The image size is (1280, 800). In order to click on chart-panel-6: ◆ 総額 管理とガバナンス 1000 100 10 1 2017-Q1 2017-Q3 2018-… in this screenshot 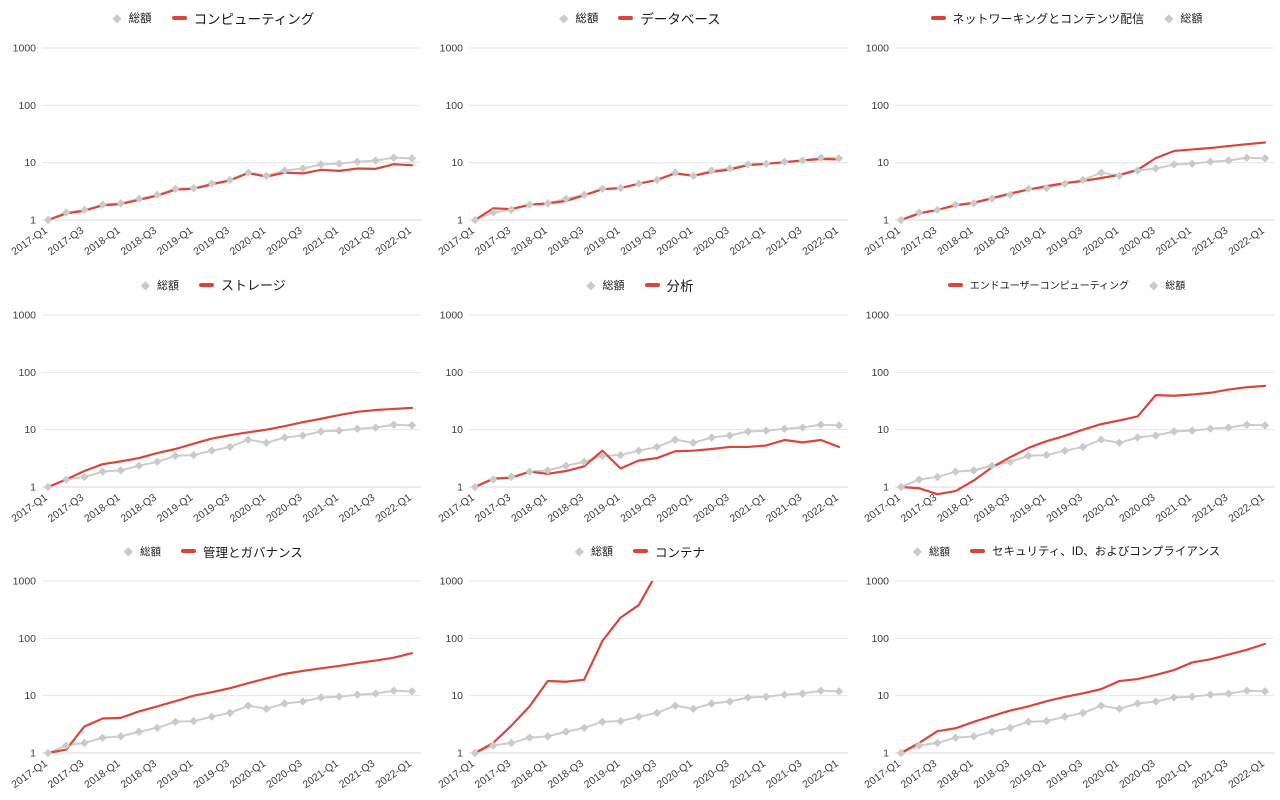, I will do `click(213, 666)`.